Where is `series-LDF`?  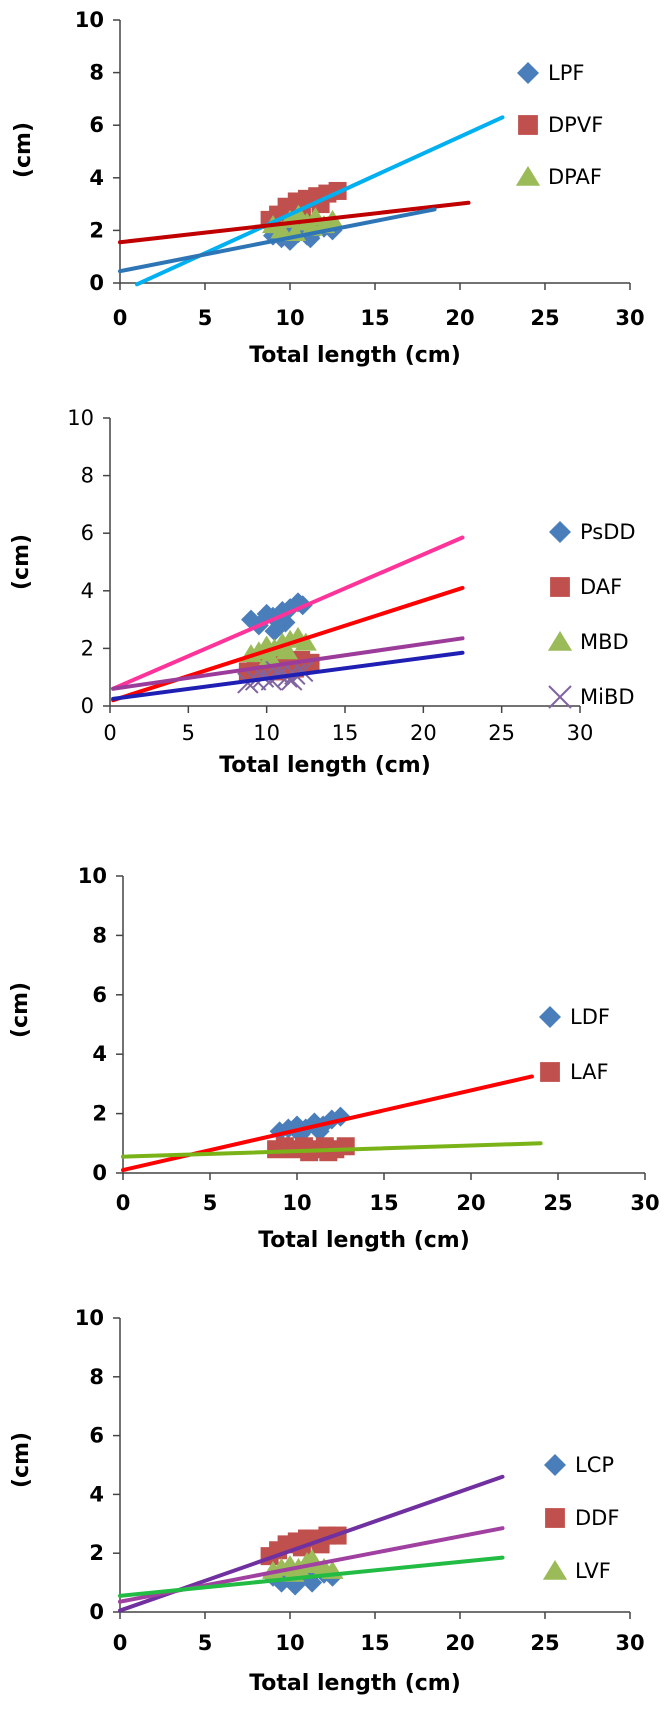
series-LDF is located at coordinates (310, 1125).